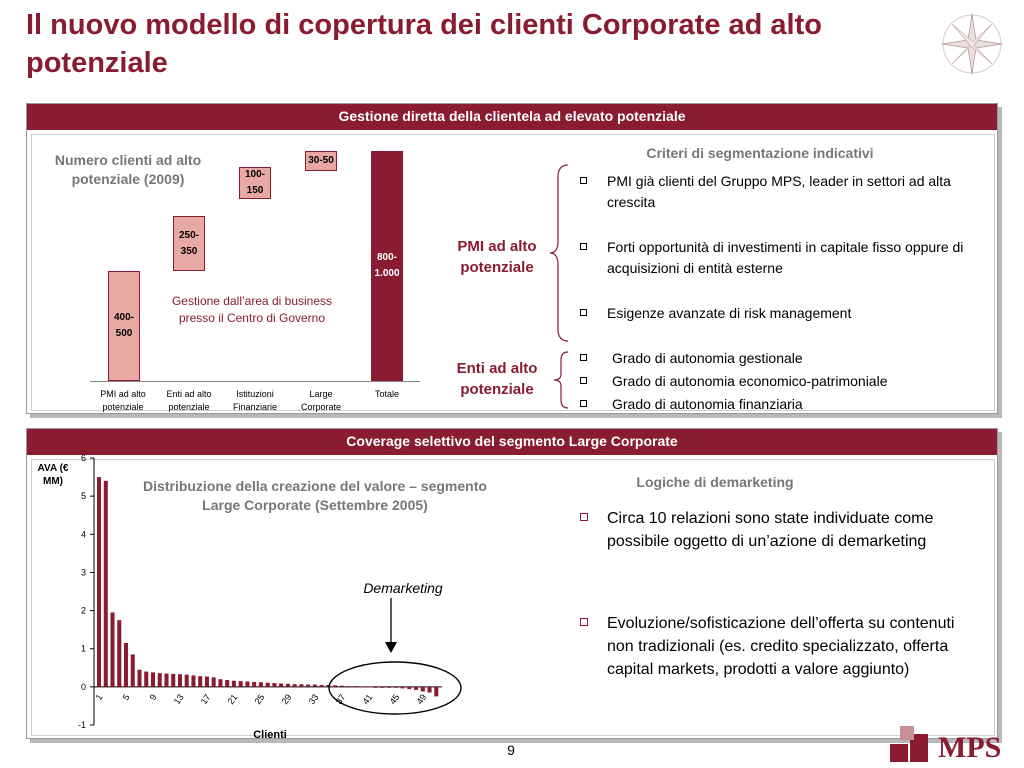  I want to click on ava-axis-title: AVA (€ MM), so click(53, 475).